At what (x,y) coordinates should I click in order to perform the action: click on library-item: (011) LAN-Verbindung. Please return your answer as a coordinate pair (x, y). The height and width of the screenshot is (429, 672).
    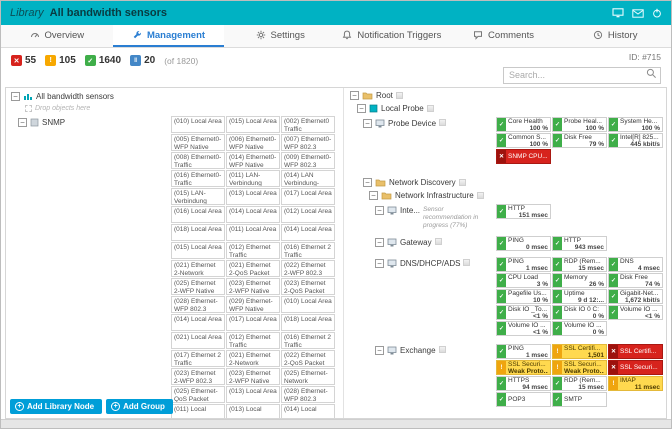
    Looking at the image, I should click on (253, 178).